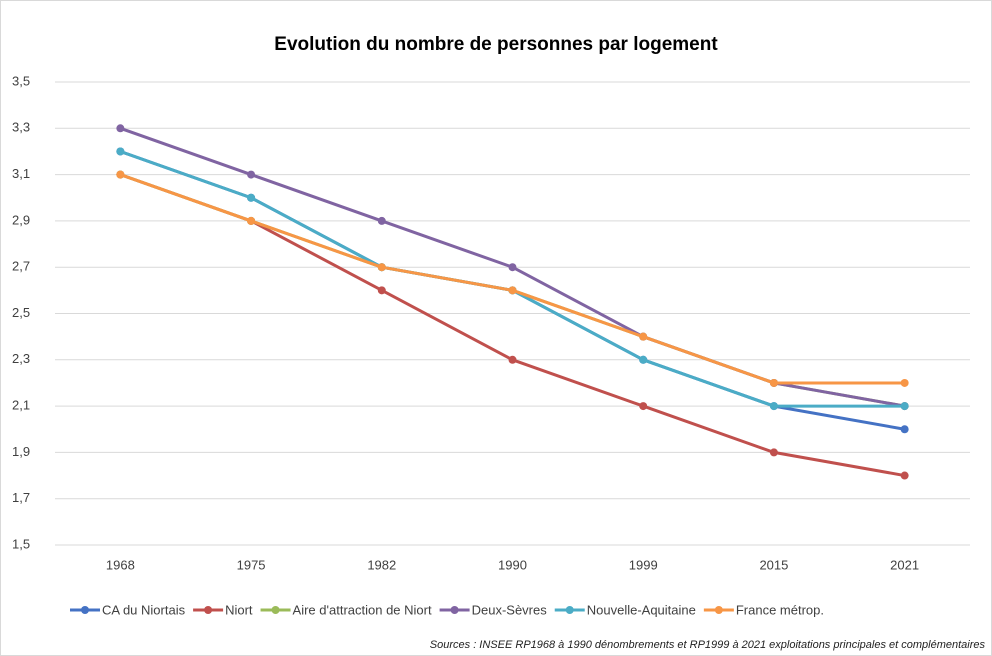 This screenshot has width=992, height=656. I want to click on legend-label: Aire d'attraction de Niort, so click(362, 609).